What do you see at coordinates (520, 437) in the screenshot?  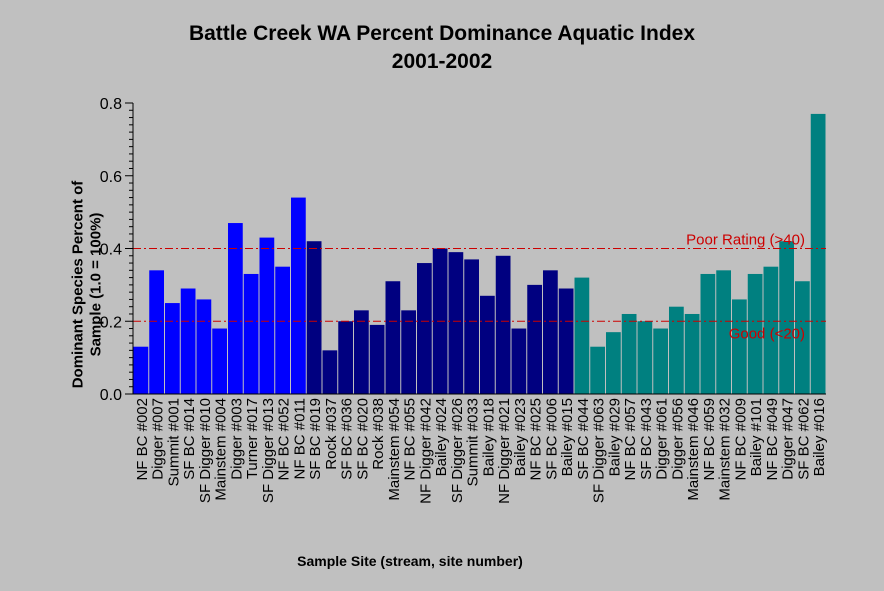 I see `x-tick-label: Bailey #023` at bounding box center [520, 437].